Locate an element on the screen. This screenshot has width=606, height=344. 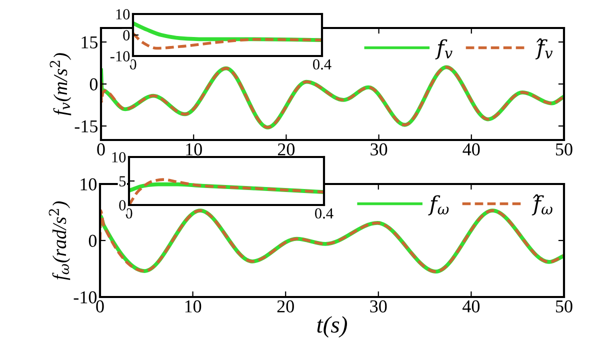
y-axis-title: f$_{v}$(m/s$^{2}$) is located at coordinates (61, 84).